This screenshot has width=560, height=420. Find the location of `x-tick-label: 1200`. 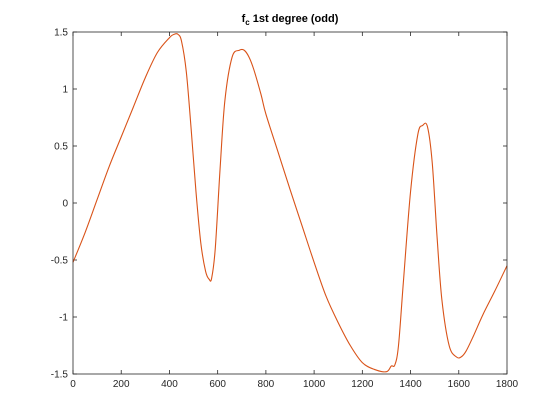

x-tick-label: 1200 is located at coordinates (362, 384).